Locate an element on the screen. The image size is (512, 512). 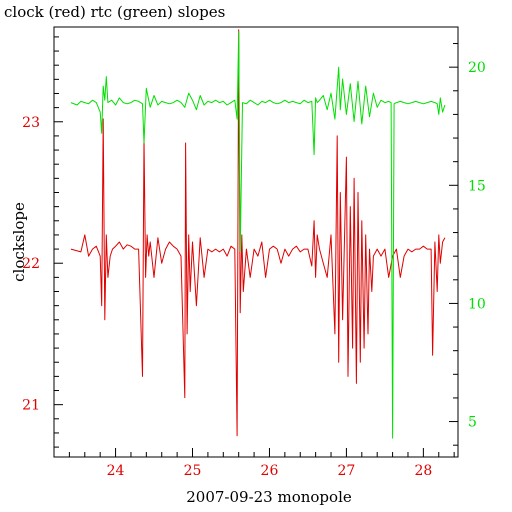
x-tick-label: 24 is located at coordinates (116, 471).